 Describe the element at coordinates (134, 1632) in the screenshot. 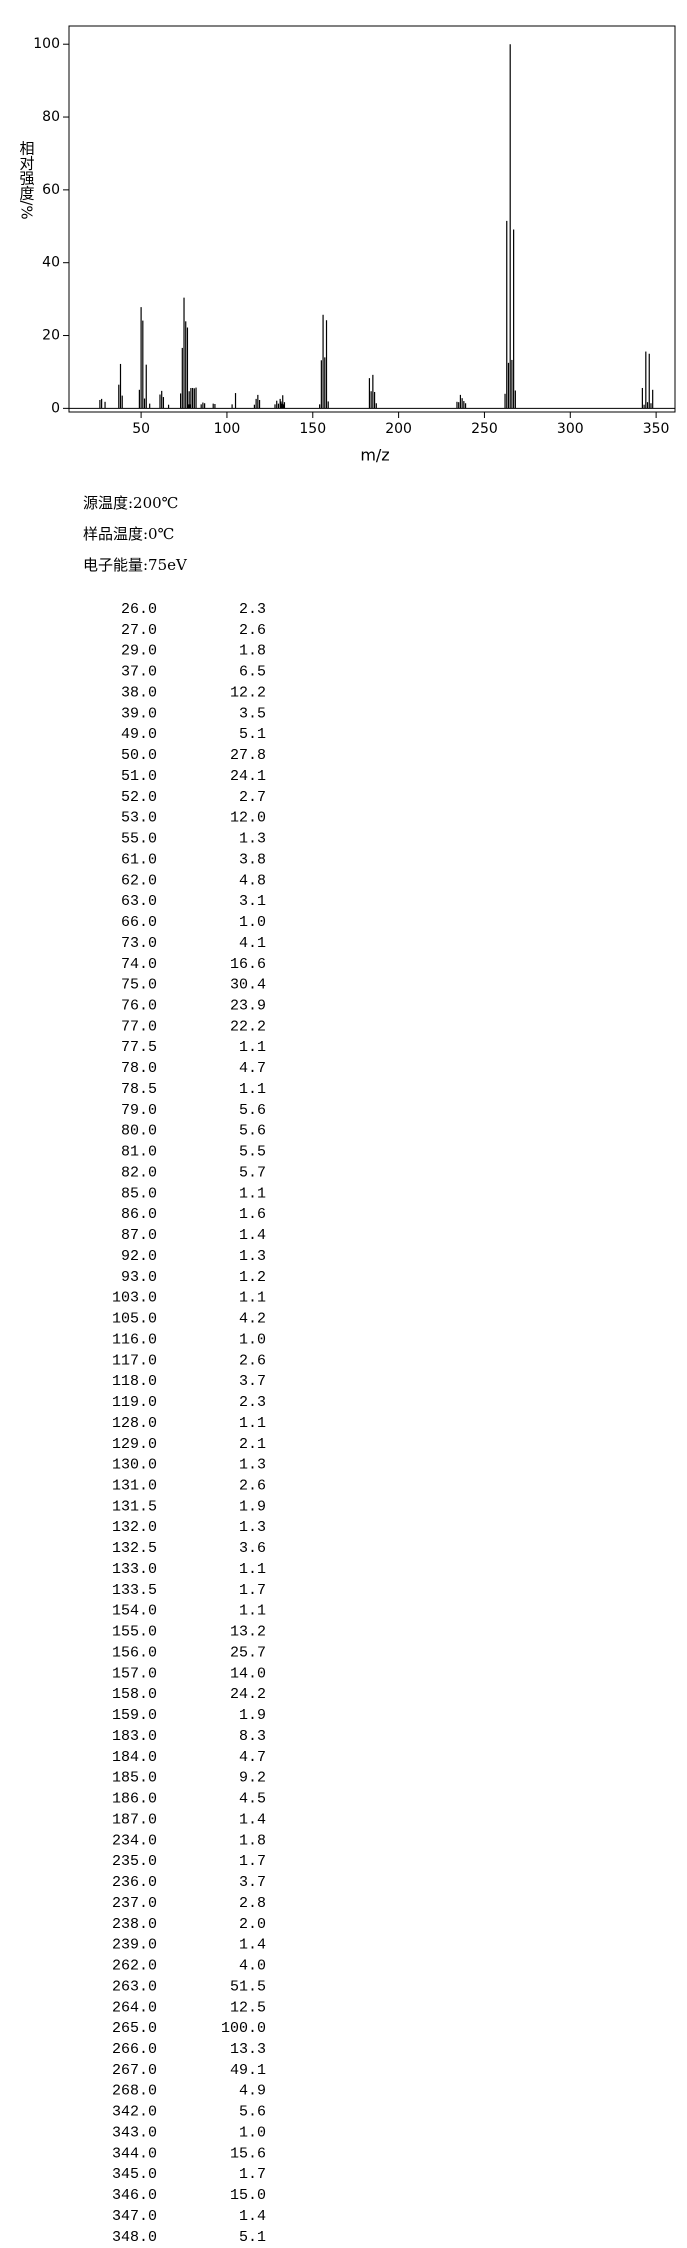

I see `mz-cell: 155.0` at that location.